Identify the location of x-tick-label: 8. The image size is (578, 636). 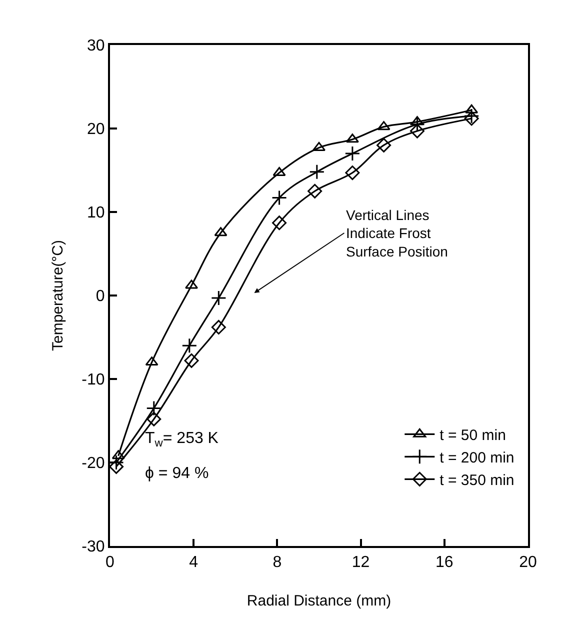
(277, 563).